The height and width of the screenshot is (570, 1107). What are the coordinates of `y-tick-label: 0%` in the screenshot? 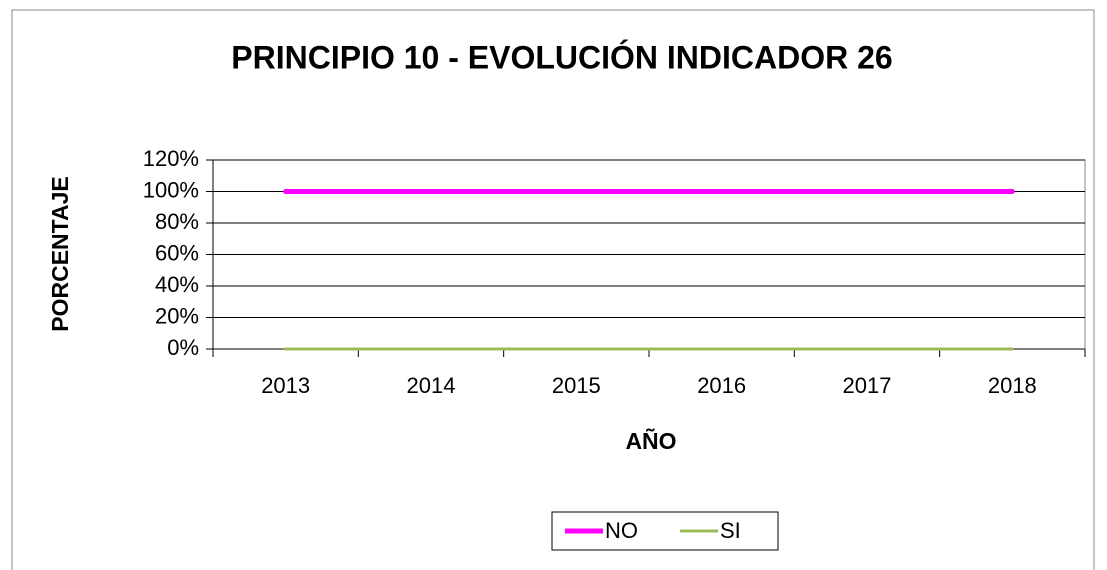 It's located at (183, 347).